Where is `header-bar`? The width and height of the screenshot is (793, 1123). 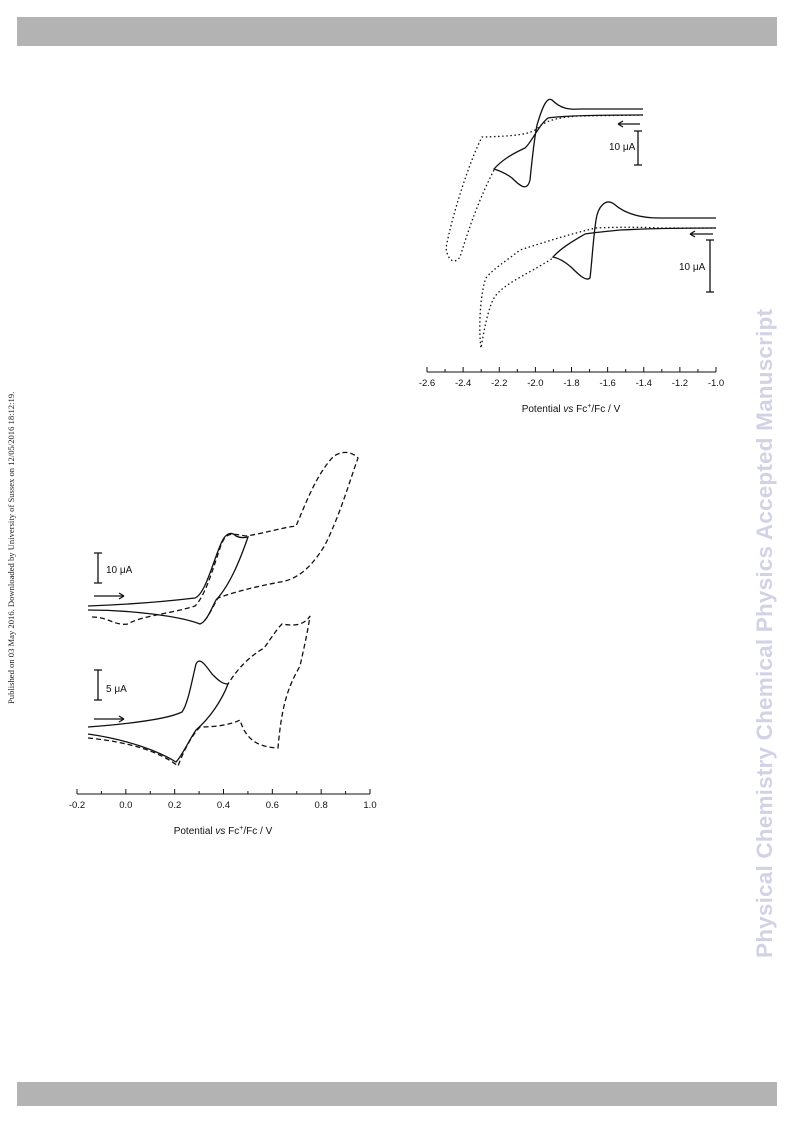
header-bar is located at coordinates (397, 31).